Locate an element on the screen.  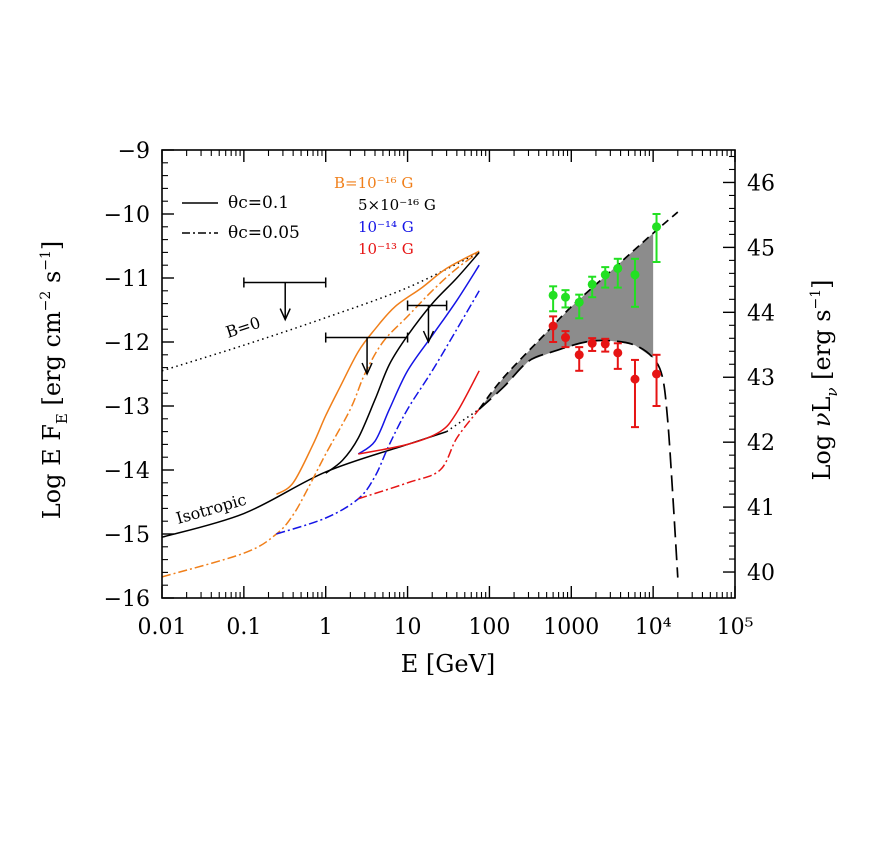
y-tick-label-left-1: −15 is located at coordinates (127, 535).